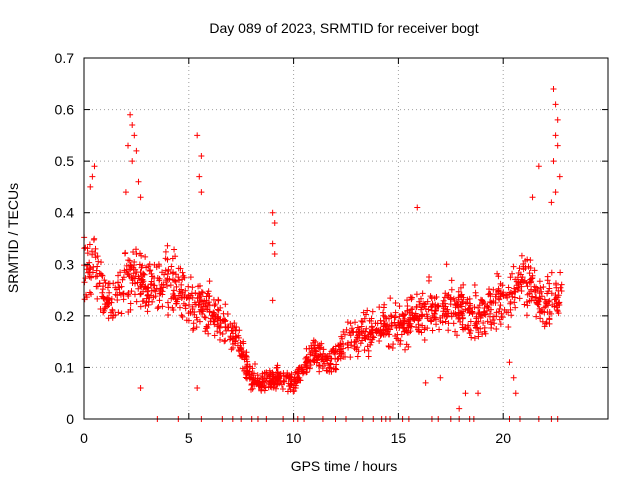 Image resolution: width=640 pixels, height=480 pixels. What do you see at coordinates (344, 466) in the screenshot?
I see `x-axis-label: GPS time / hours` at bounding box center [344, 466].